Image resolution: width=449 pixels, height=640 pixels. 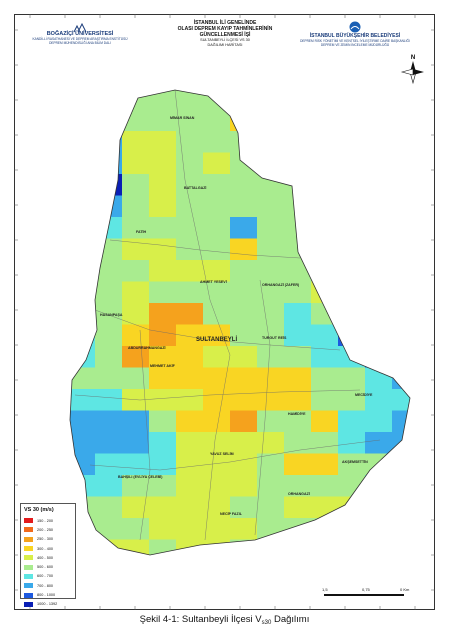 I want to click on ibb-logo, so click(x=355, y=26).